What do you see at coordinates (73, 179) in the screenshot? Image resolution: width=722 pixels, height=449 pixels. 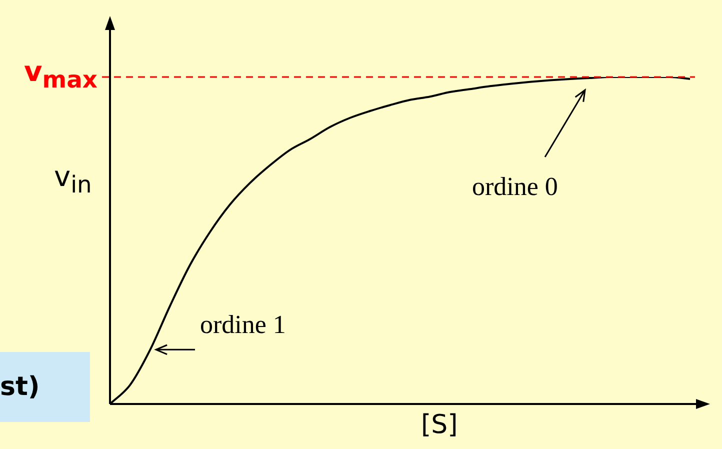 I see `y-axis-title: v$_{in}$` at bounding box center [73, 179].